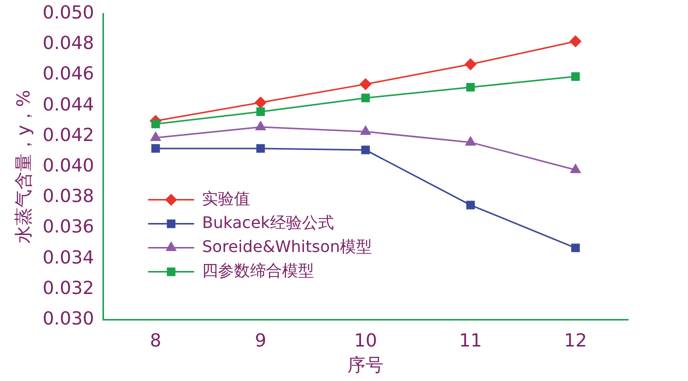  What do you see at coordinates (366, 365) in the screenshot?
I see `x-axis-title: 序号` at bounding box center [366, 365].